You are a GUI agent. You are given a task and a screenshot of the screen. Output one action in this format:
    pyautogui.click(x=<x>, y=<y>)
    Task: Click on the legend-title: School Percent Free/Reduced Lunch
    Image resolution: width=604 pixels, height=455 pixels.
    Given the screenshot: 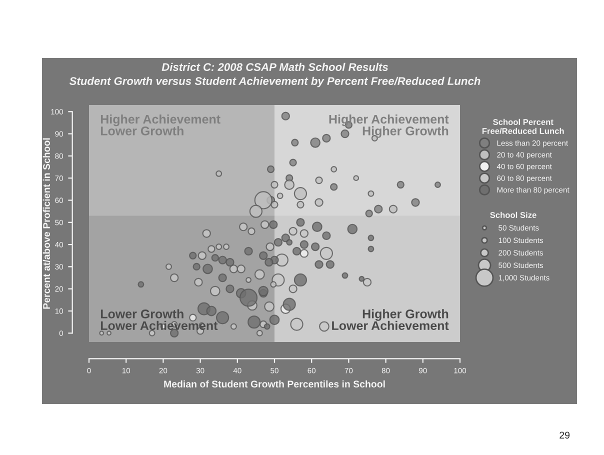 What is the action you would take?
    pyautogui.click(x=523, y=126)
    